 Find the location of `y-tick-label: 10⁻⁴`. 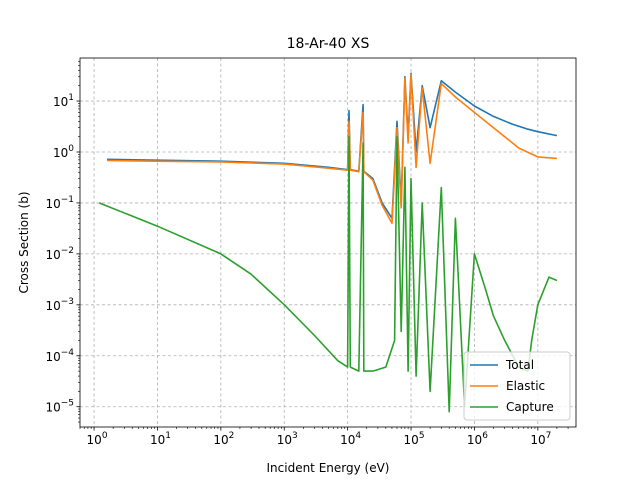

y-tick-label: 10⁻⁴ is located at coordinates (59, 356).